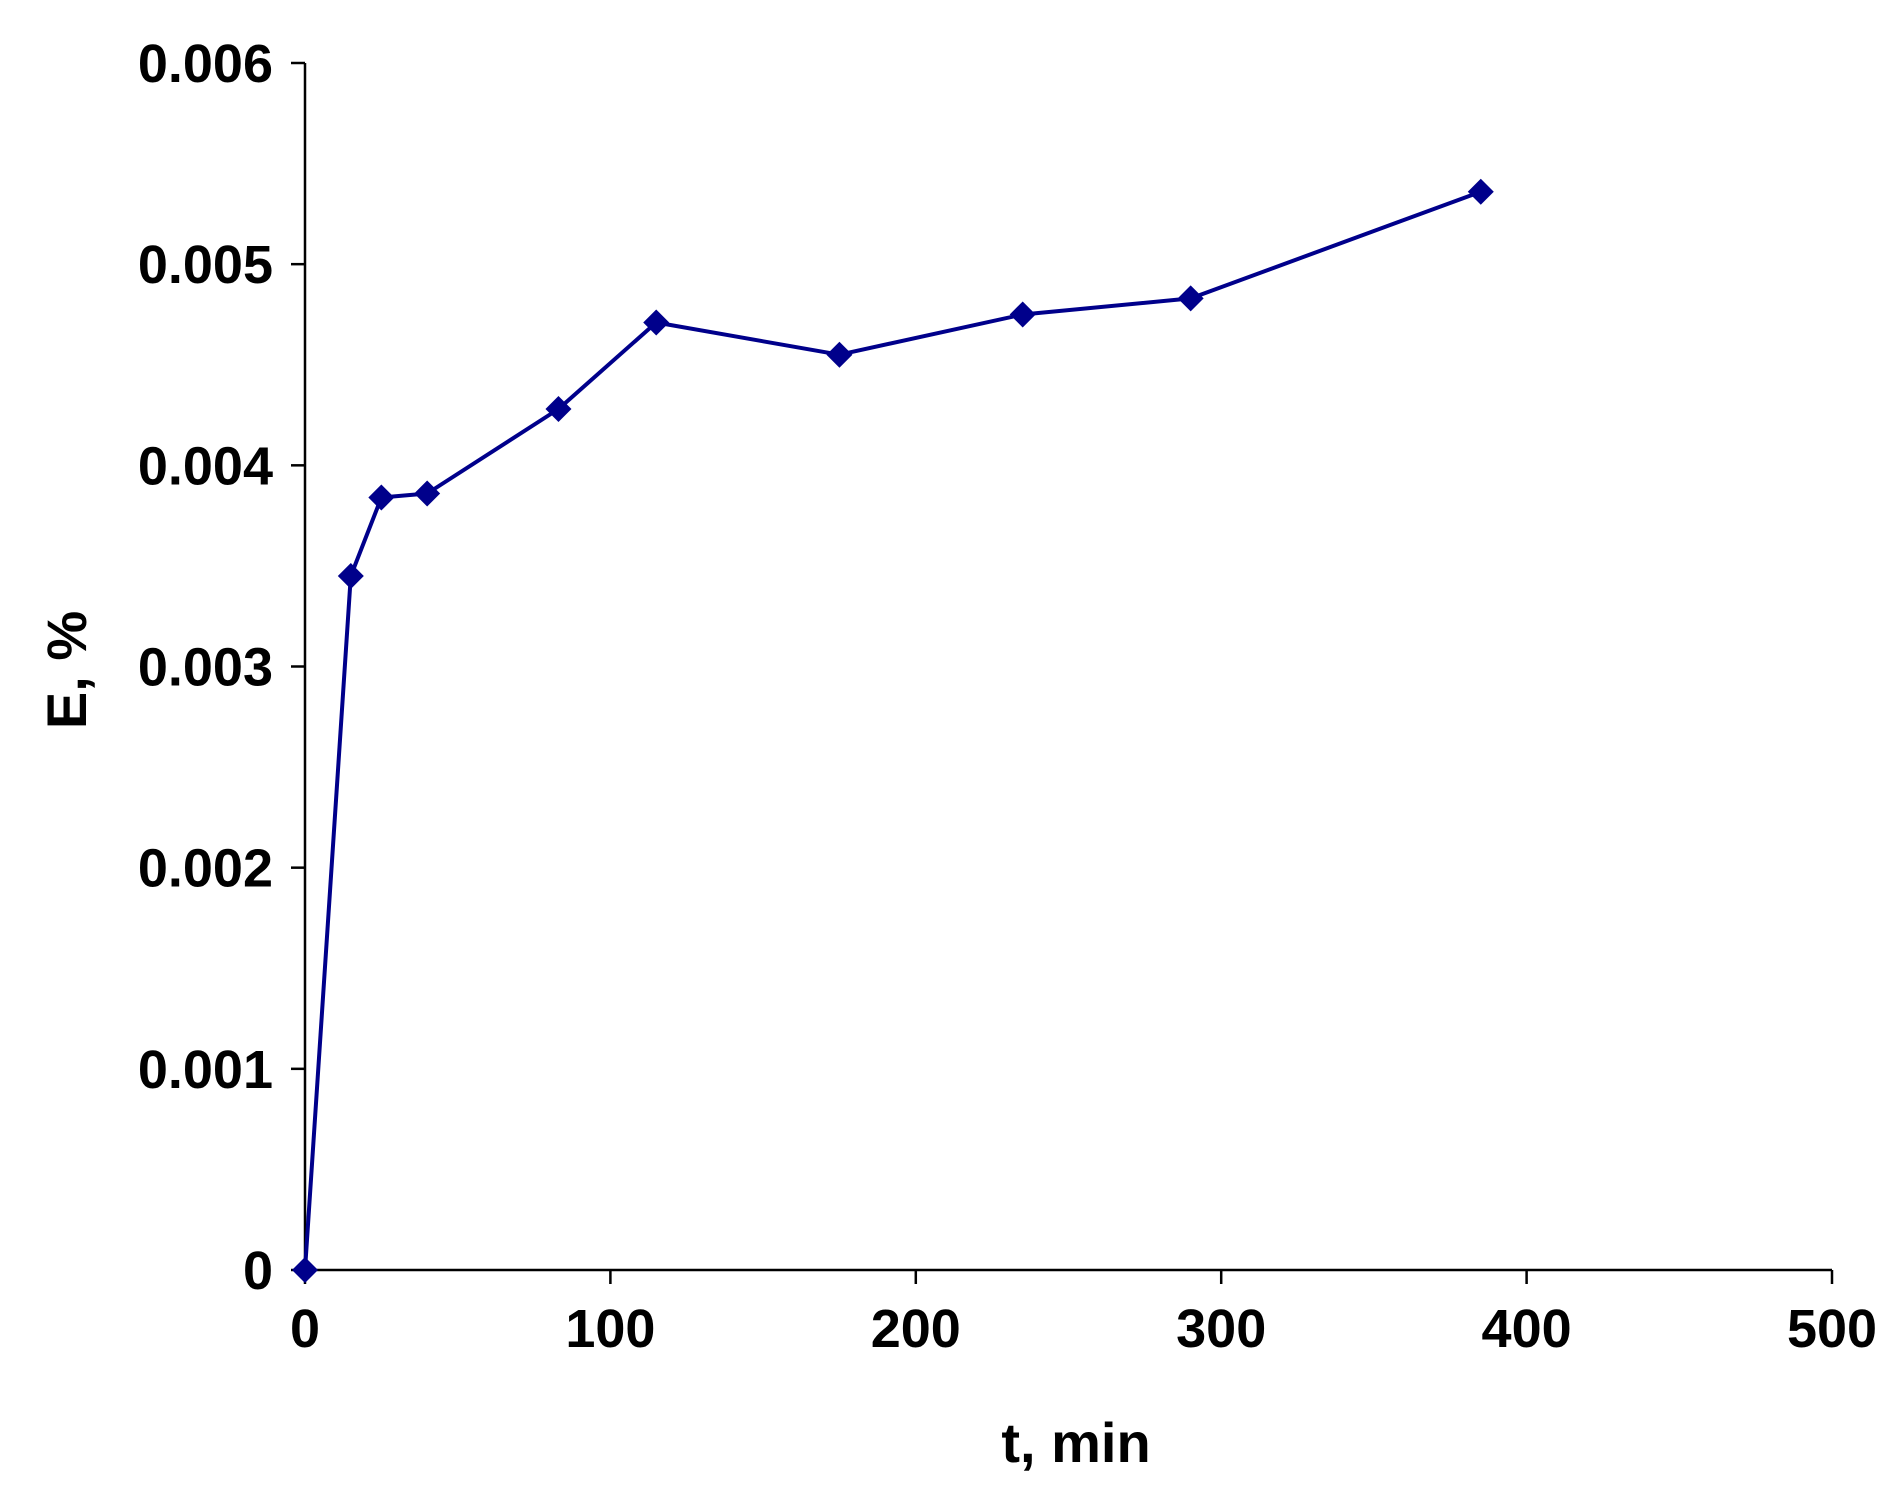 This screenshot has width=1903, height=1500. Describe the element at coordinates (258, 1271) in the screenshot. I see `y-tick-label: 0` at that location.